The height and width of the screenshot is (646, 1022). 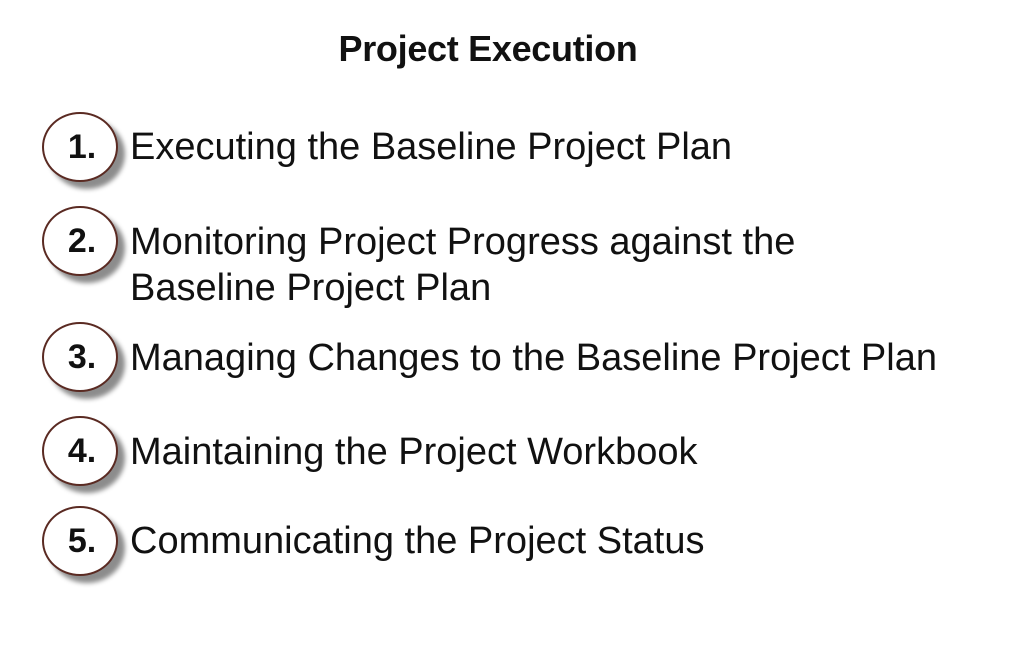 I want to click on item-text: Executing the Baseline Project Plan, so click(x=431, y=147).